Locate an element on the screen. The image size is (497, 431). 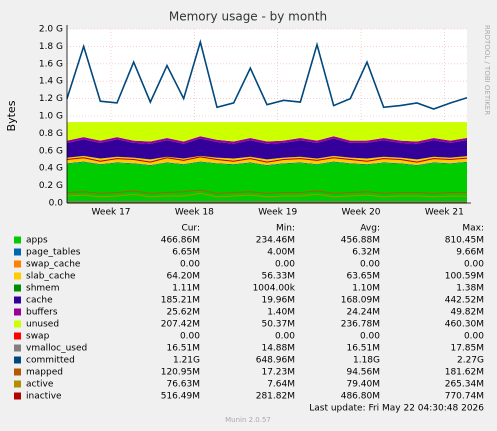
stats-header: Max: is located at coordinates (473, 229).